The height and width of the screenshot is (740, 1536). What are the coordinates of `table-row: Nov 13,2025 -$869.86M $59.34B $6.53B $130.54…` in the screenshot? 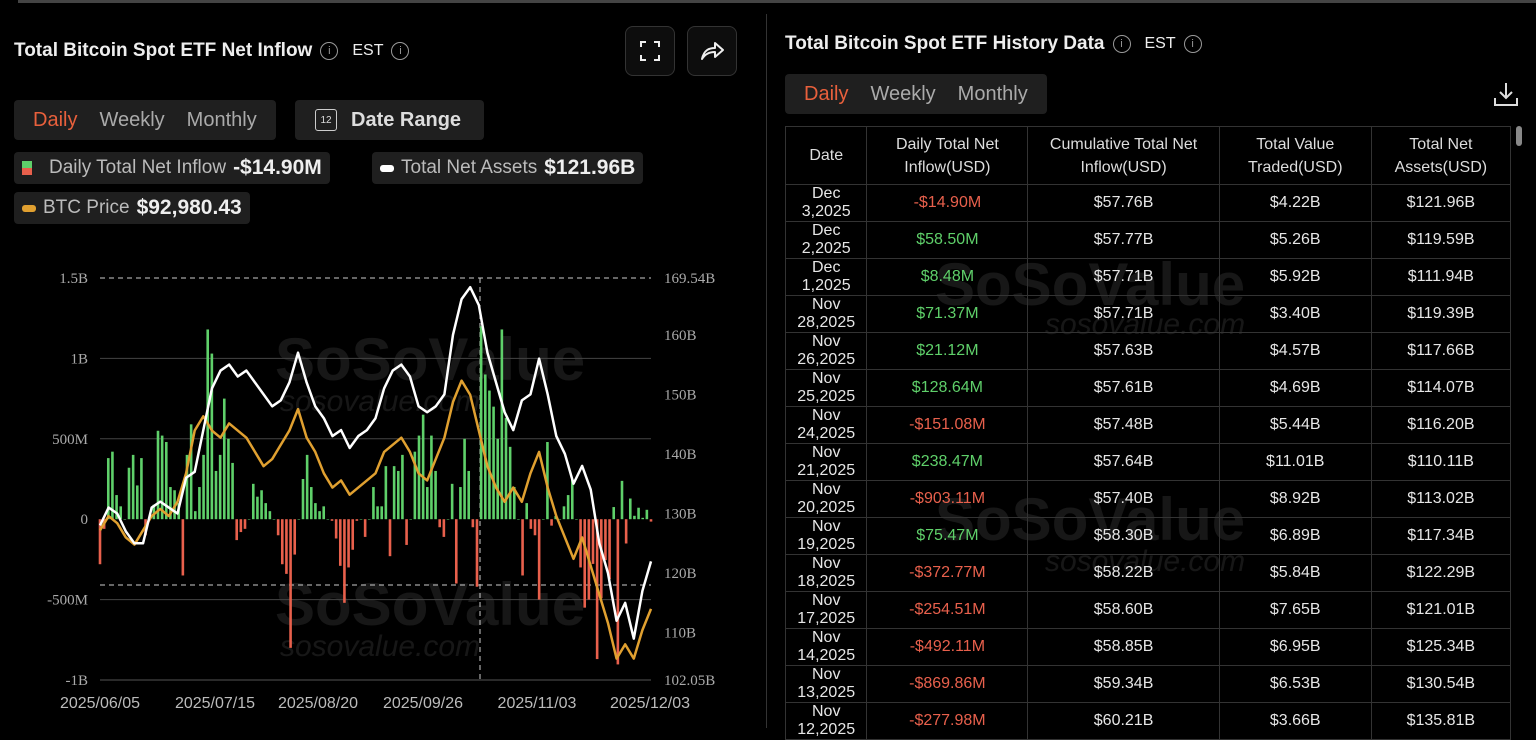 It's located at (1148, 684).